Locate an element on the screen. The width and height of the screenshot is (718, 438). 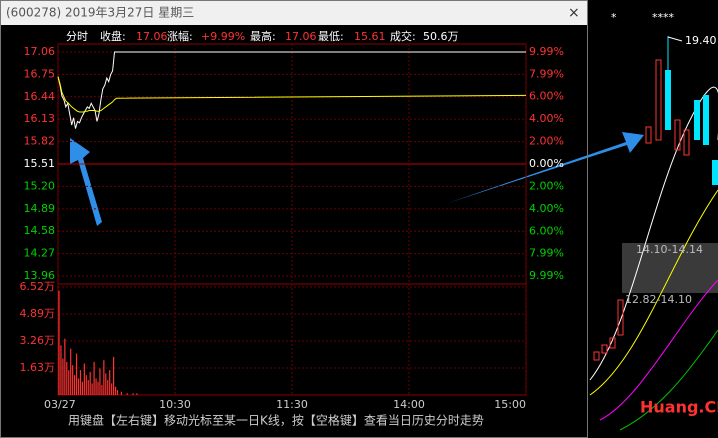
y-tick-label: 15.20 is located at coordinates (40, 185).